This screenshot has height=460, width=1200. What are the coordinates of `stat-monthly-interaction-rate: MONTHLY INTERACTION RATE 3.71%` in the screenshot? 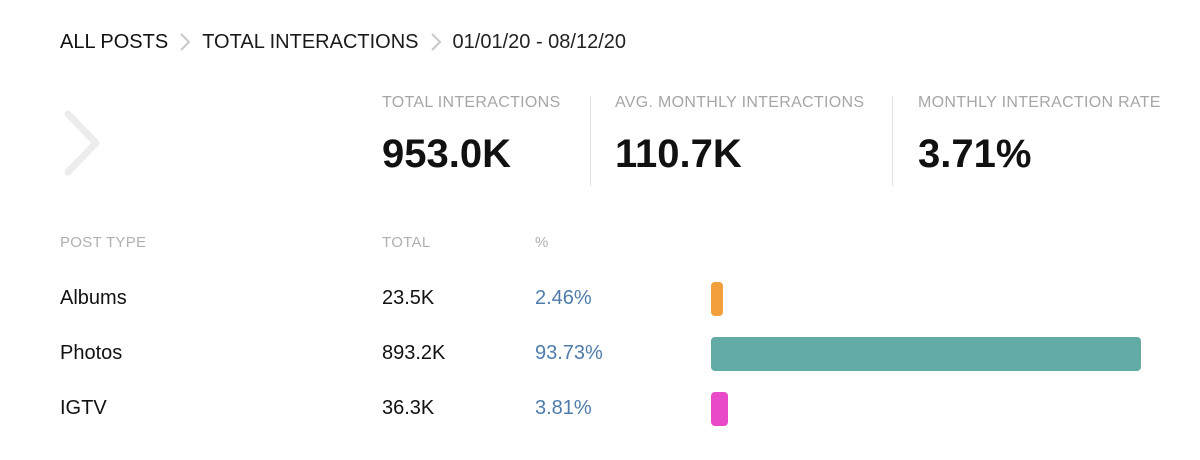 It's located at (1039, 144).